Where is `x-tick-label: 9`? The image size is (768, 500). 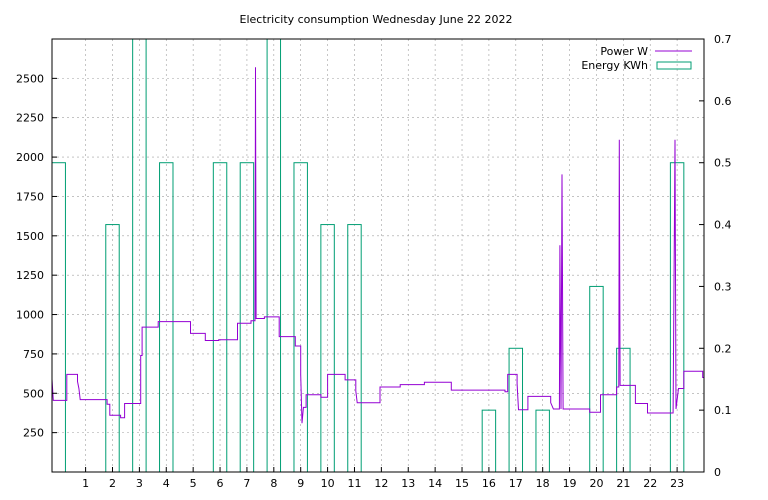 x-tick-label: 9 is located at coordinates (300, 483).